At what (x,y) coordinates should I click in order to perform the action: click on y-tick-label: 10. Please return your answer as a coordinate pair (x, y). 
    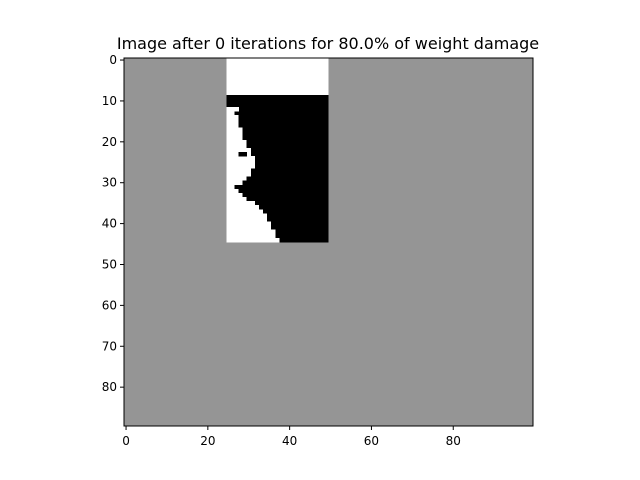
    Looking at the image, I should click on (109, 101).